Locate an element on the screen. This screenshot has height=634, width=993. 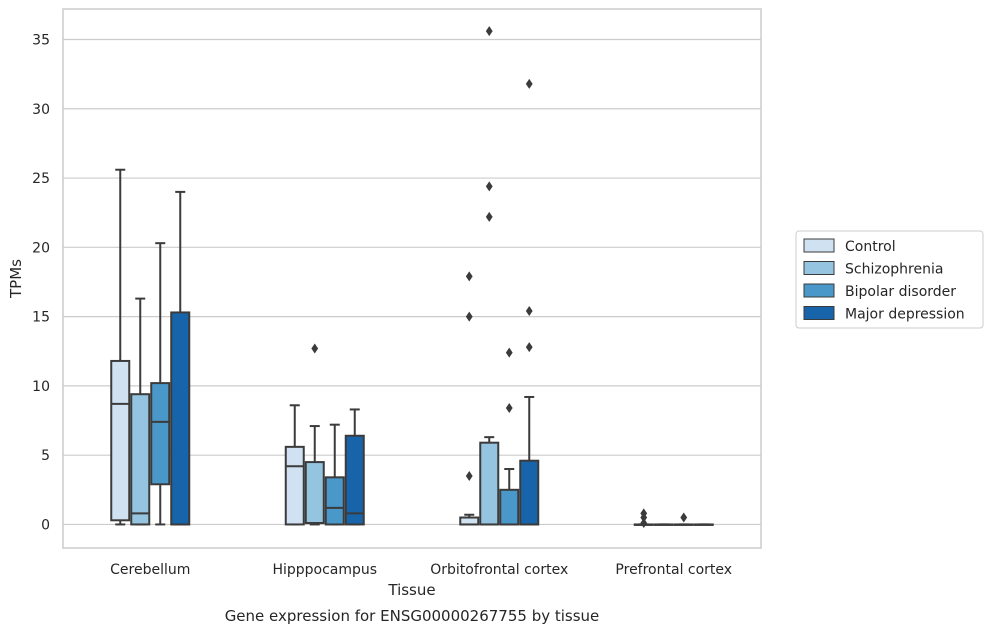
y-tick-labels: 0 5 10 15 20 25 30 35 is located at coordinates (41, 282).